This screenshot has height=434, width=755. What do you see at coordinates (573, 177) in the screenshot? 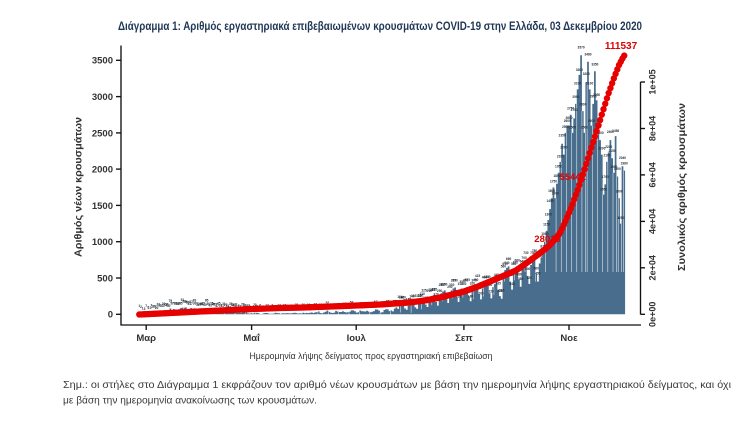
I see `svg-text: 55442` at bounding box center [573, 177].